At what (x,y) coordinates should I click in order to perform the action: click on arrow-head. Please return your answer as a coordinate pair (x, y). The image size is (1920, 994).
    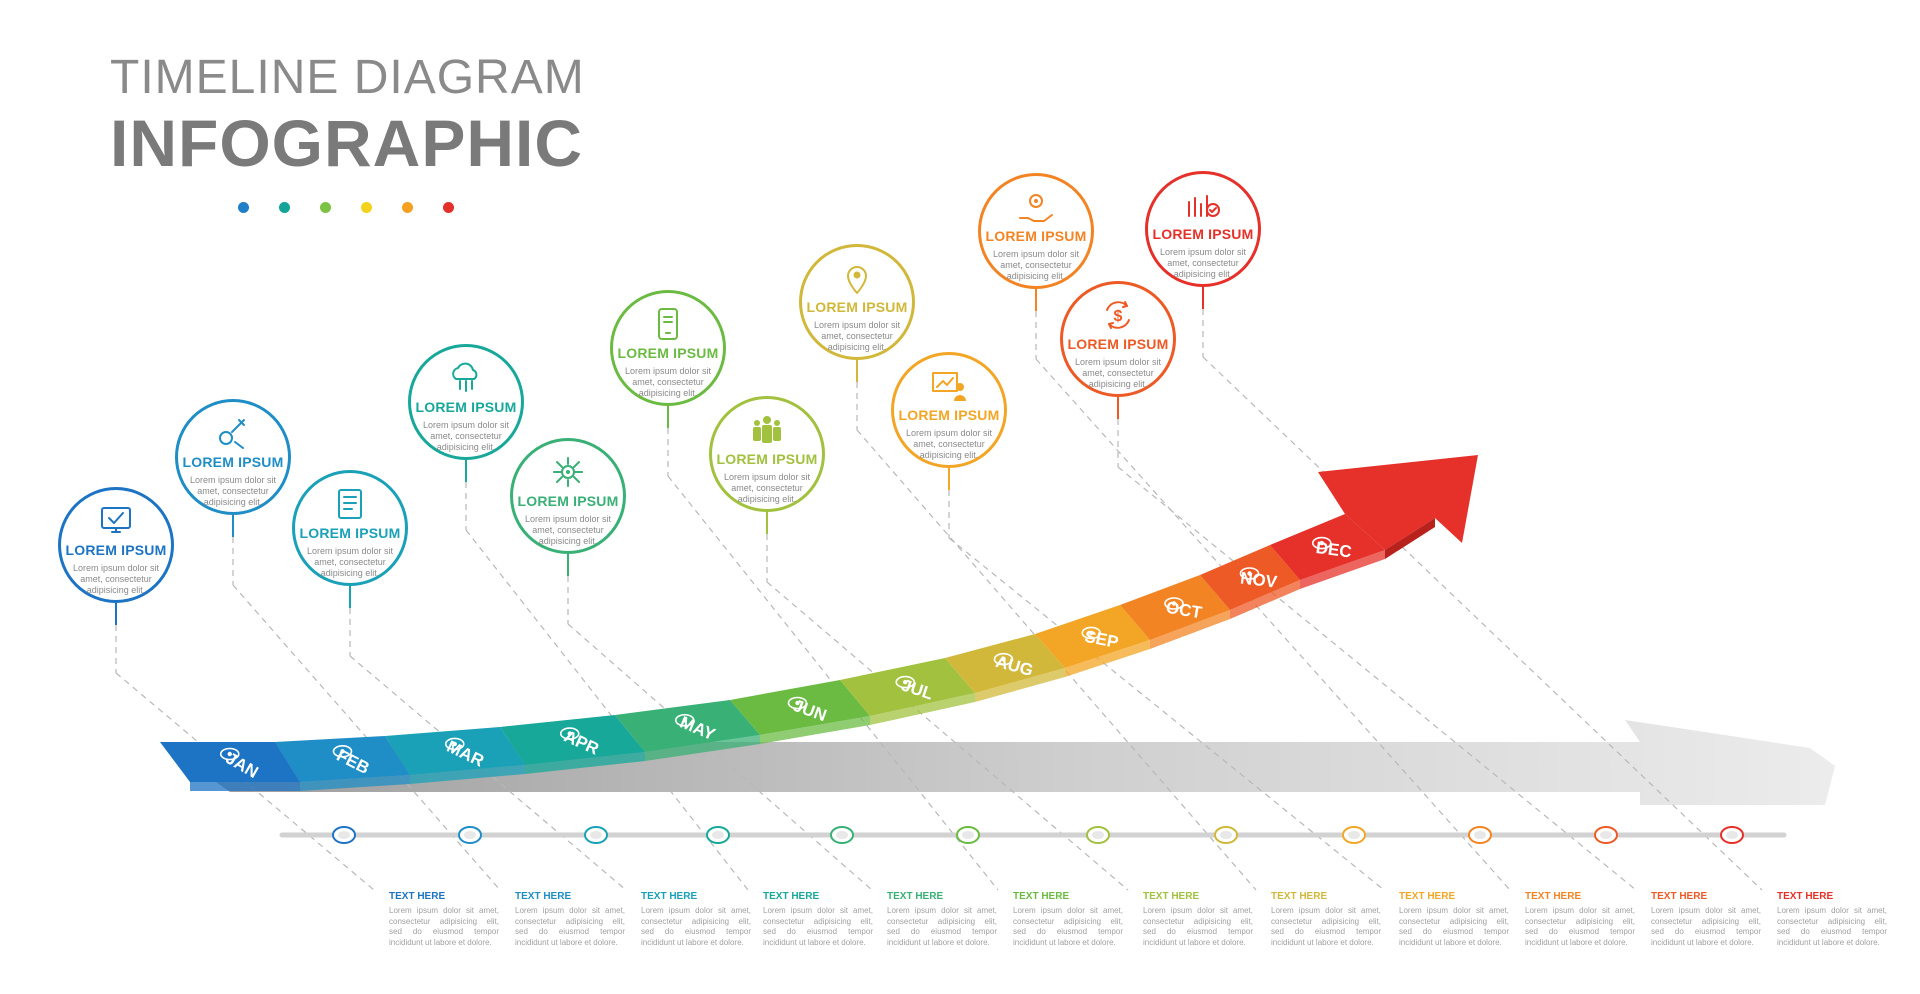
    Looking at the image, I should click on (1398, 502).